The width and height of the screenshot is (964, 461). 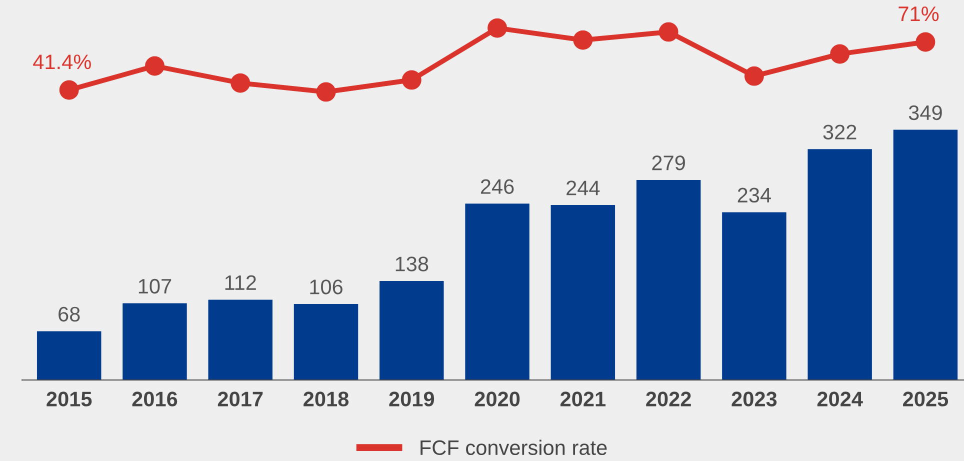 What do you see at coordinates (583, 188) in the screenshot?
I see `data-label: 244` at bounding box center [583, 188].